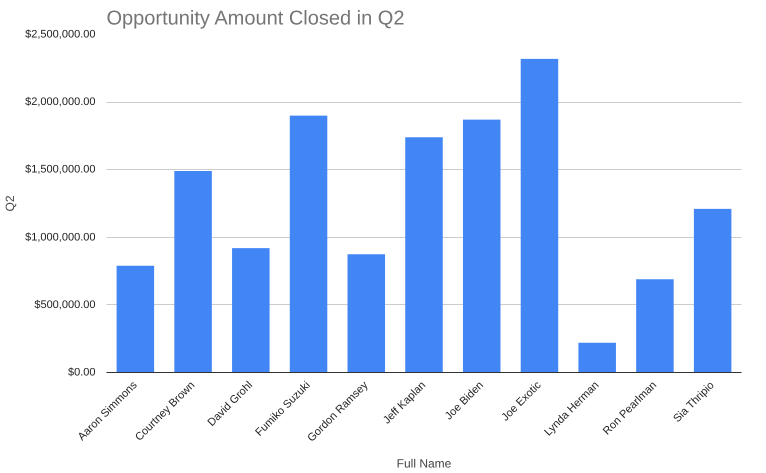 The height and width of the screenshot is (473, 766). I want to click on y-tick-label: $1,000,000.00, so click(60, 237).